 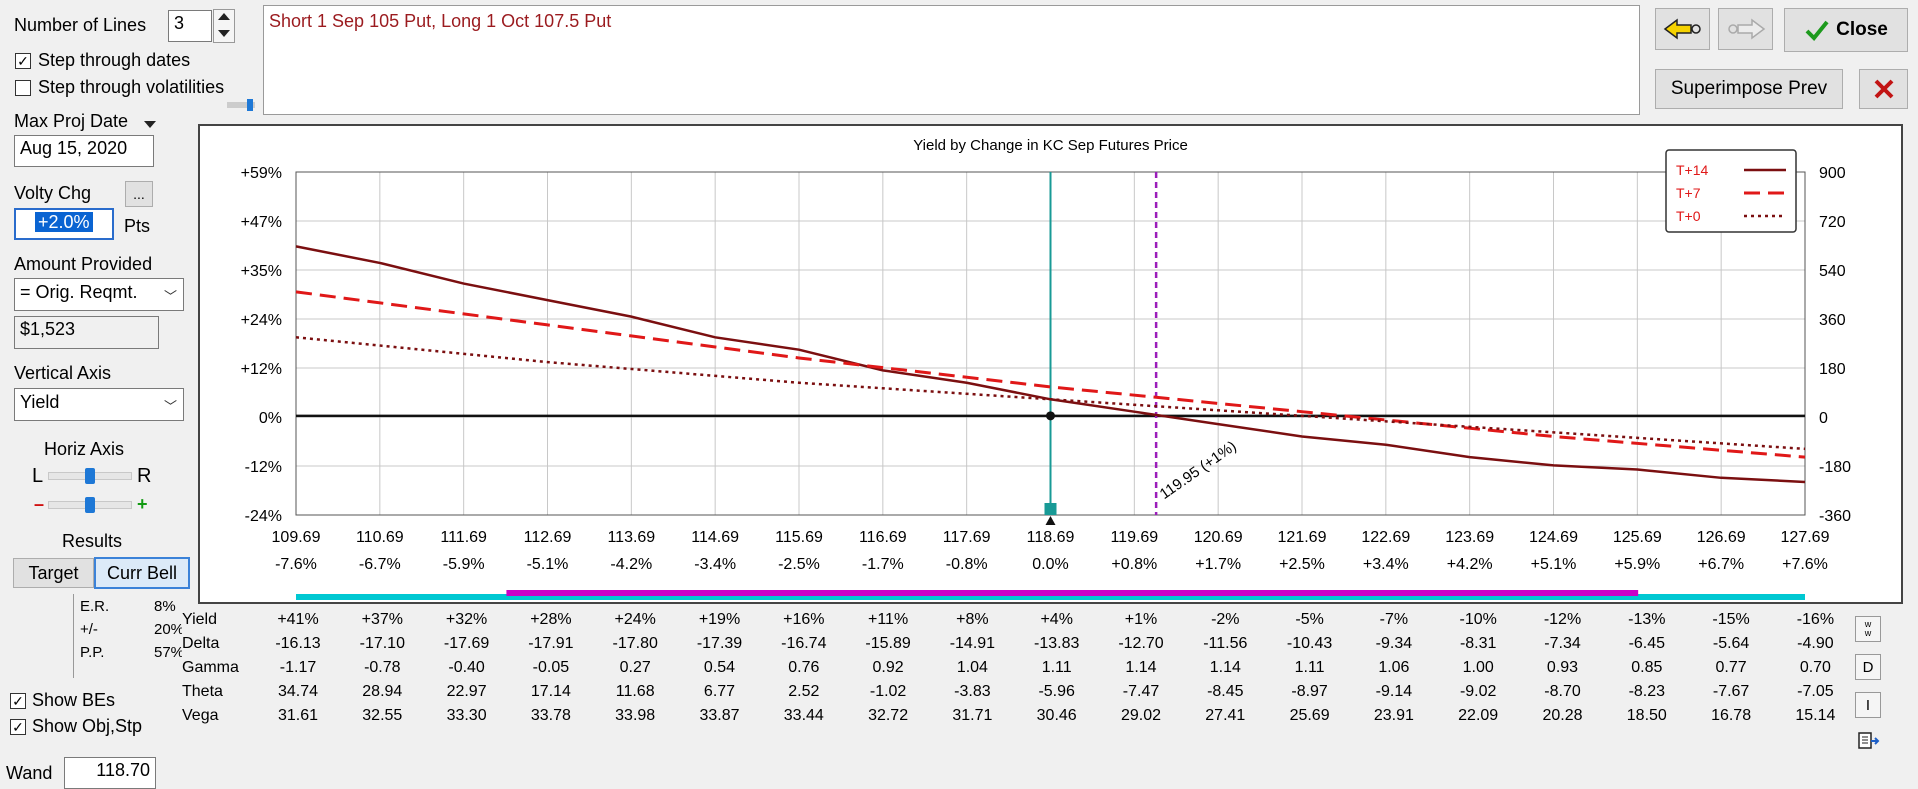 What do you see at coordinates (53, 193) in the screenshot?
I see `volty-chg-label: Volty Chg` at bounding box center [53, 193].